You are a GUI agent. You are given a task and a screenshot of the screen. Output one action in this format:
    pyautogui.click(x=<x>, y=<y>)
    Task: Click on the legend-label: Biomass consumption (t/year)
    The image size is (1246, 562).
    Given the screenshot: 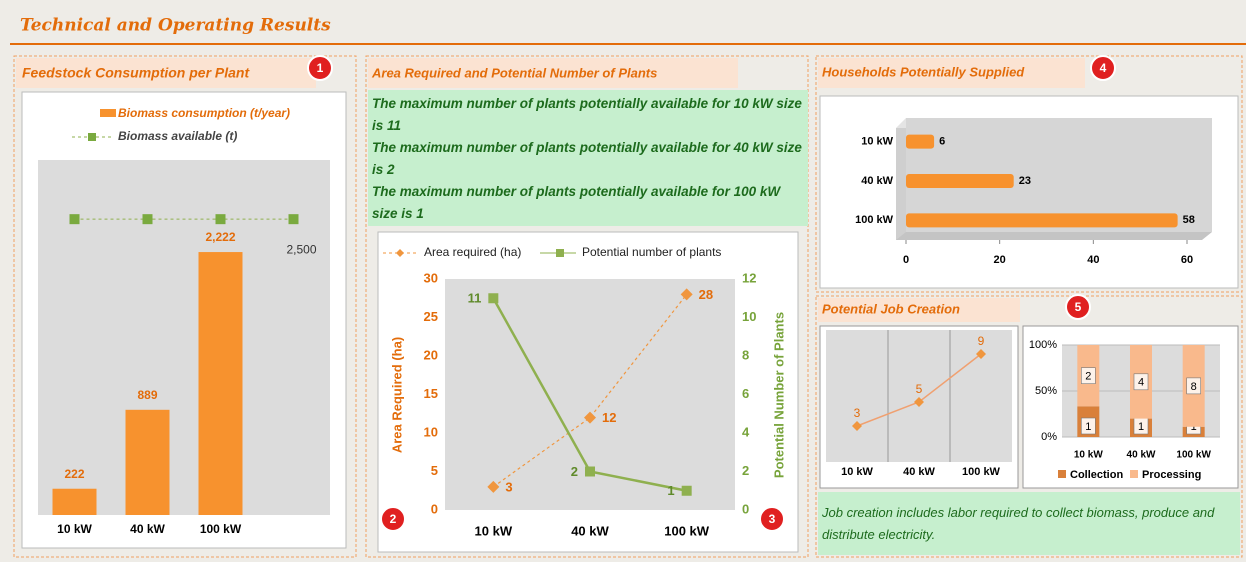 What is the action you would take?
    pyautogui.click(x=204, y=113)
    